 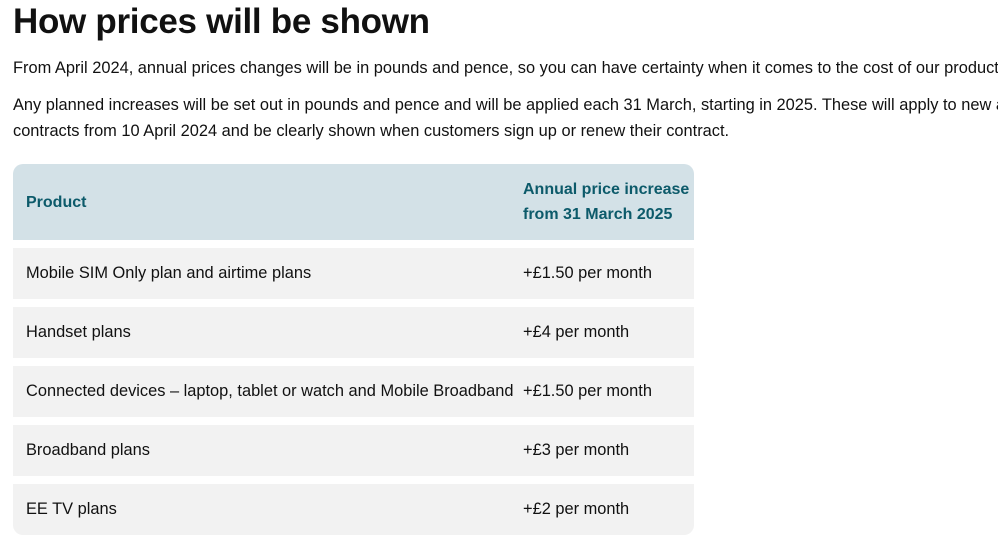 I want to click on increase-cell: +£3 per month, so click(x=576, y=450).